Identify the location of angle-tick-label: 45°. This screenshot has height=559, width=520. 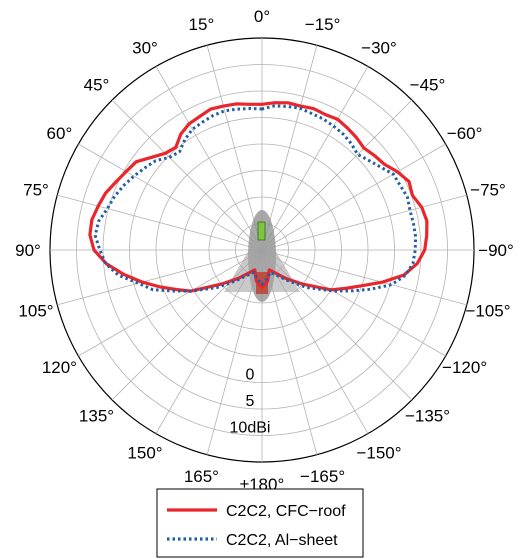
(97, 85).